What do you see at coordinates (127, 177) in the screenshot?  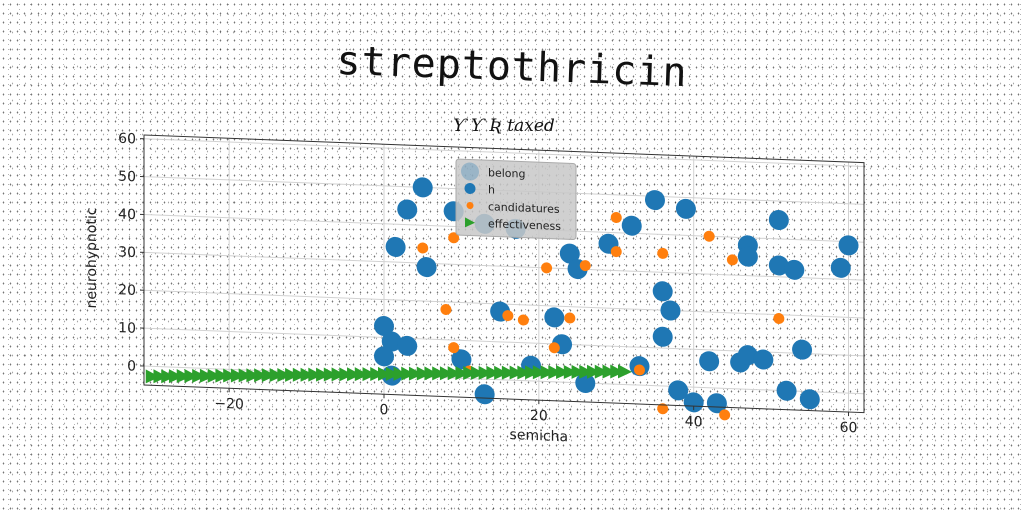 I see `y-tick-label: 50` at bounding box center [127, 177].